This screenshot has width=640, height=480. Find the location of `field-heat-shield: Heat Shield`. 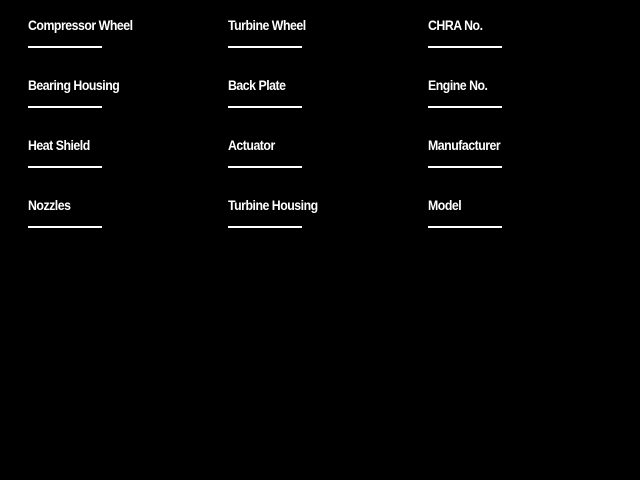

field-heat-shield: Heat Shield is located at coordinates (128, 166).